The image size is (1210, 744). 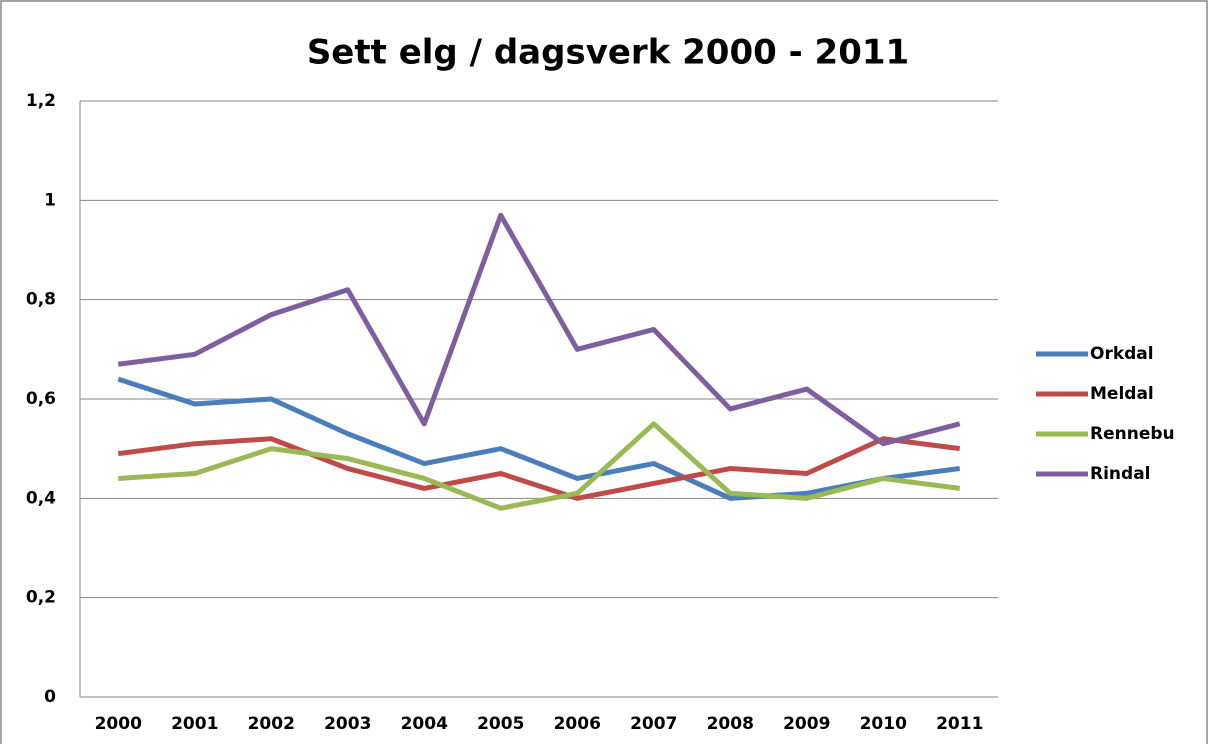 I want to click on y-tick-label: 0,2, so click(x=41, y=598).